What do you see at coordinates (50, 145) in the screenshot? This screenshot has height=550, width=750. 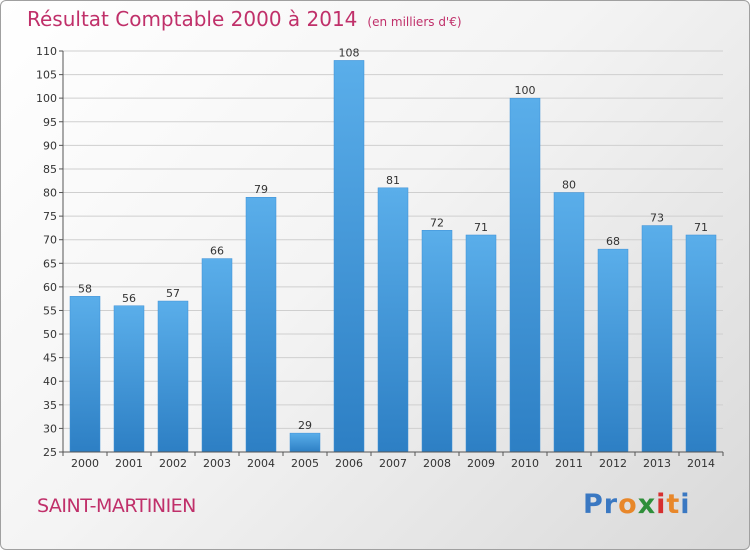 I see `y-tick-label: 90` at bounding box center [50, 145].